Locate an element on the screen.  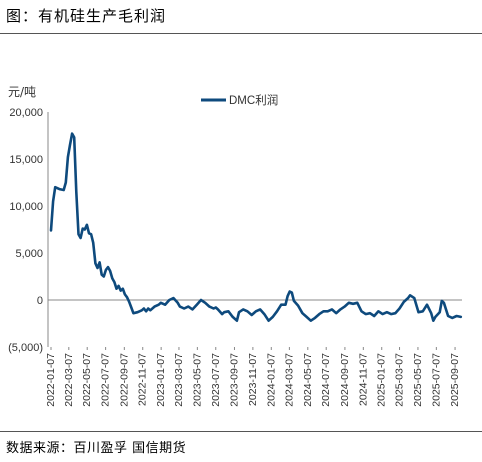
x-tick-label: 2023-07-07 is located at coordinates (216, 380).